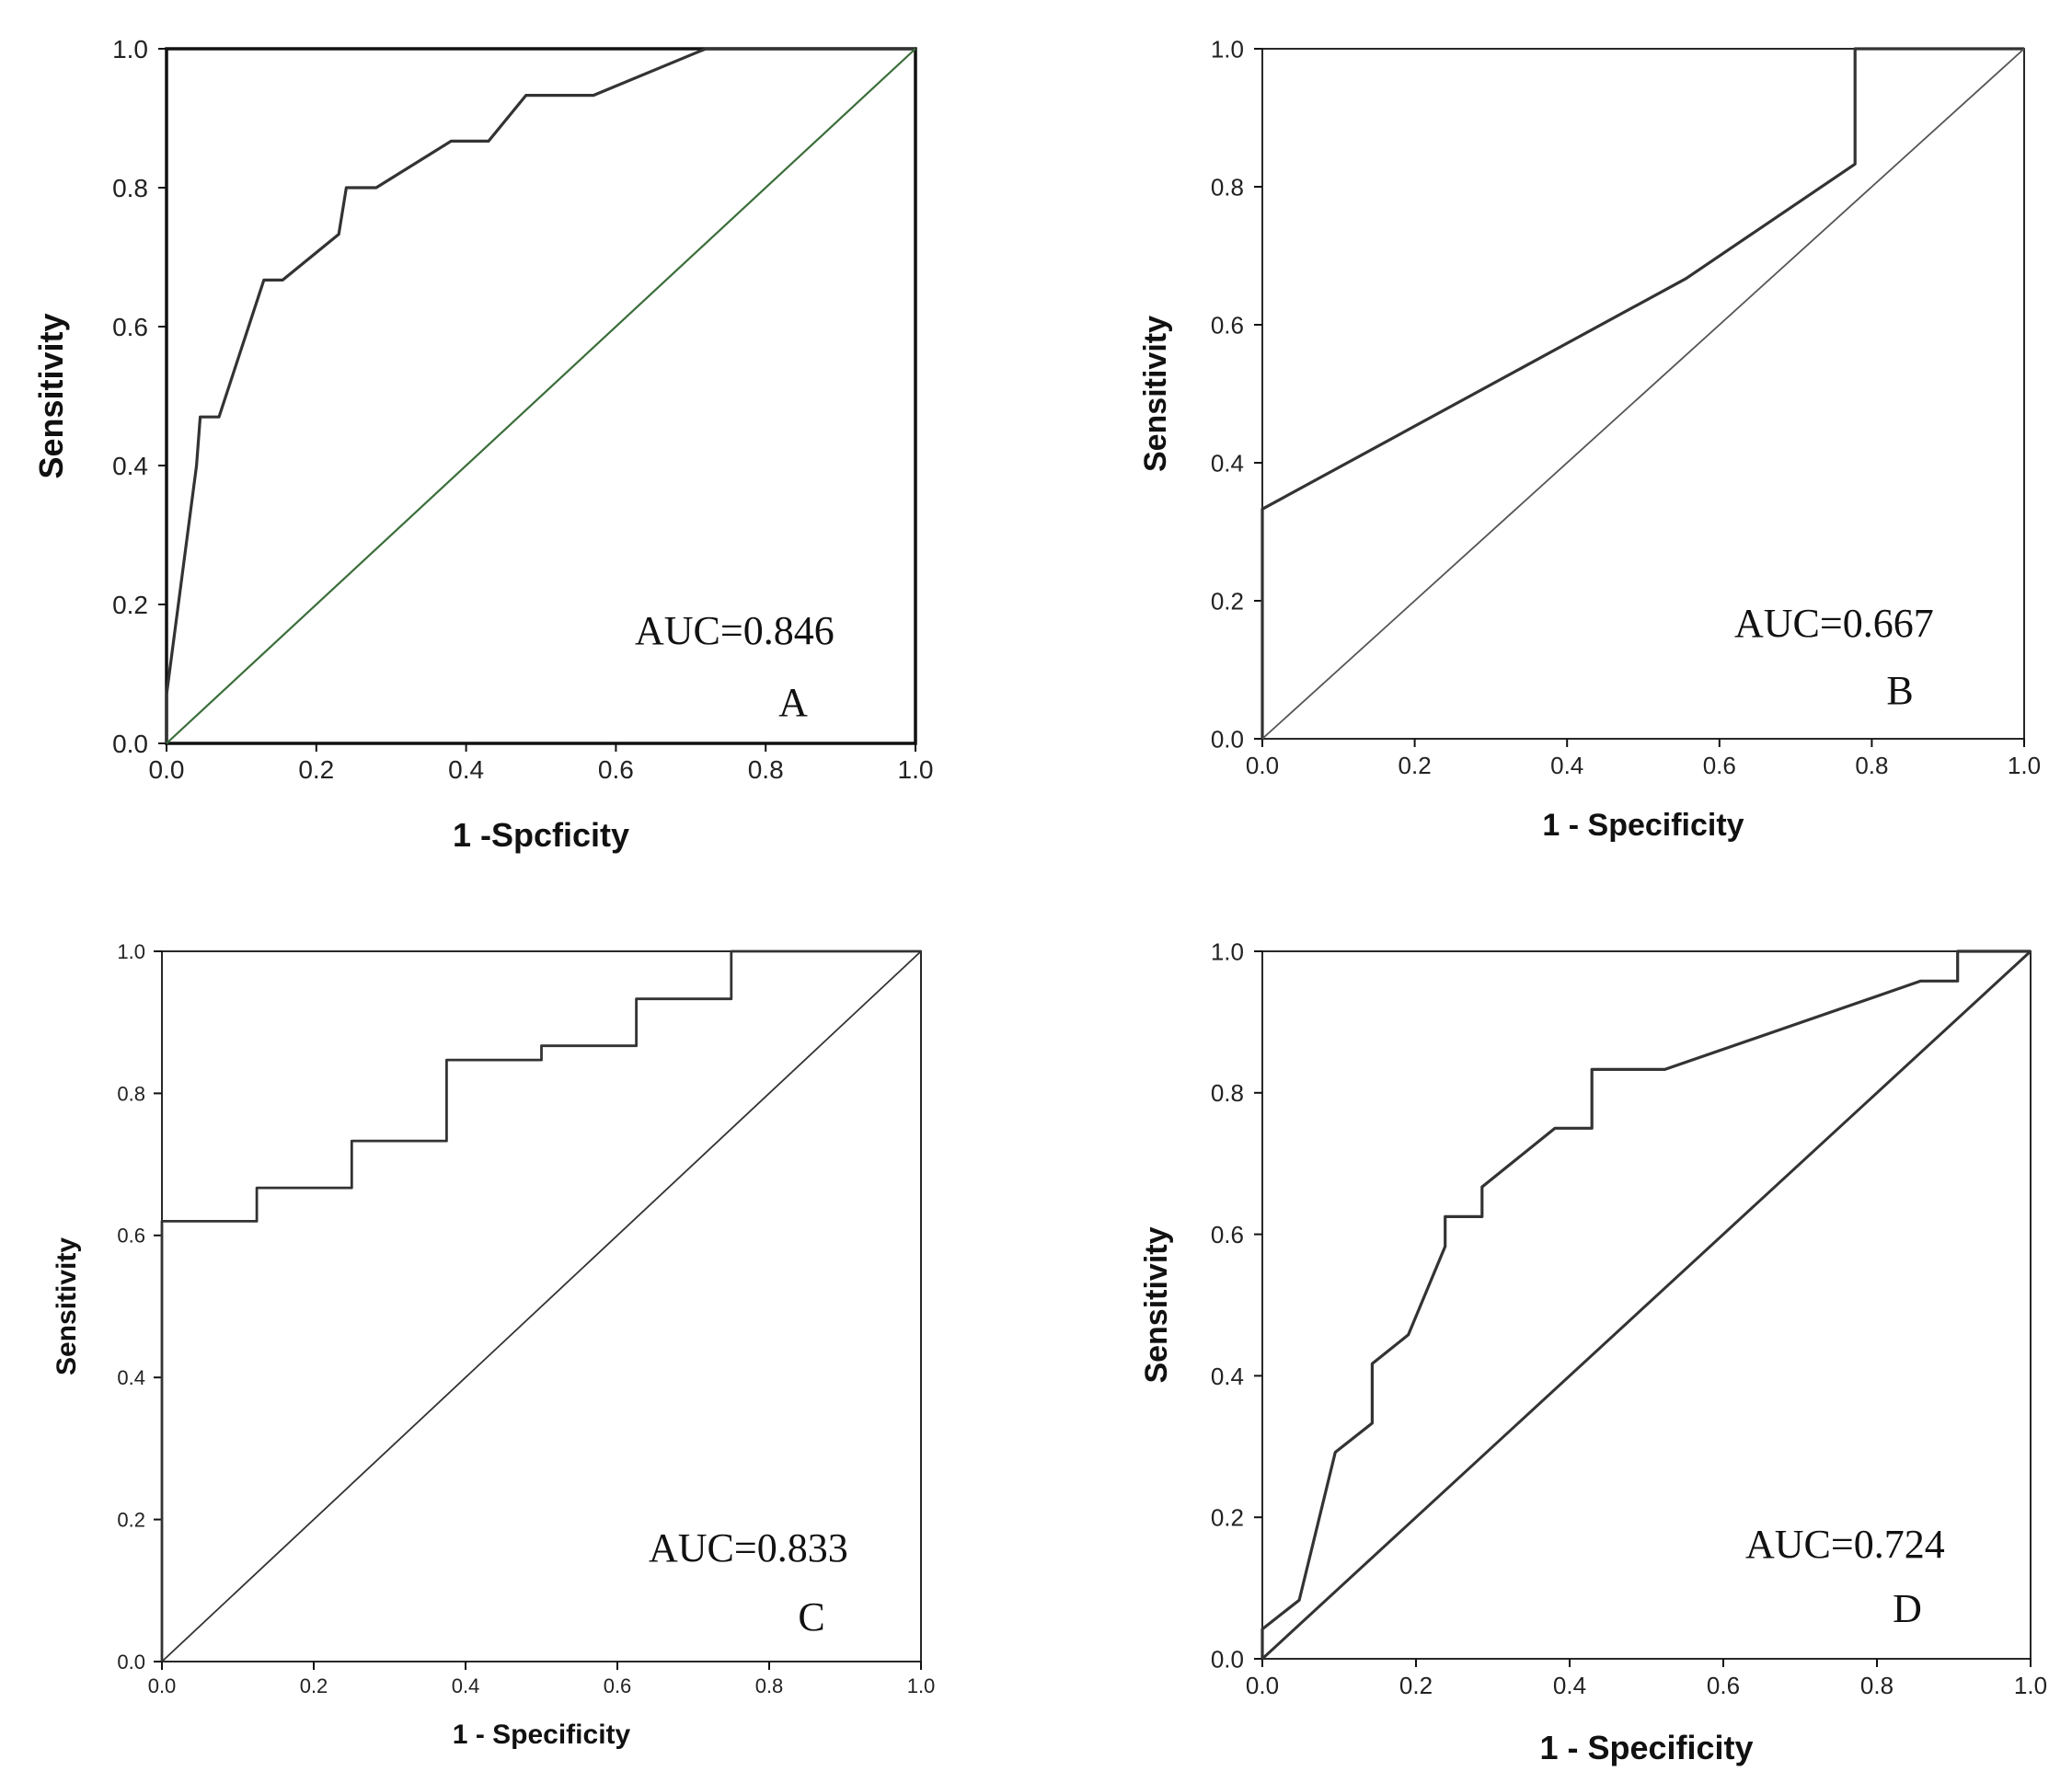  What do you see at coordinates (1156, 1304) in the screenshot?
I see `y-axis-title-d: Sensitivity` at bounding box center [1156, 1304].